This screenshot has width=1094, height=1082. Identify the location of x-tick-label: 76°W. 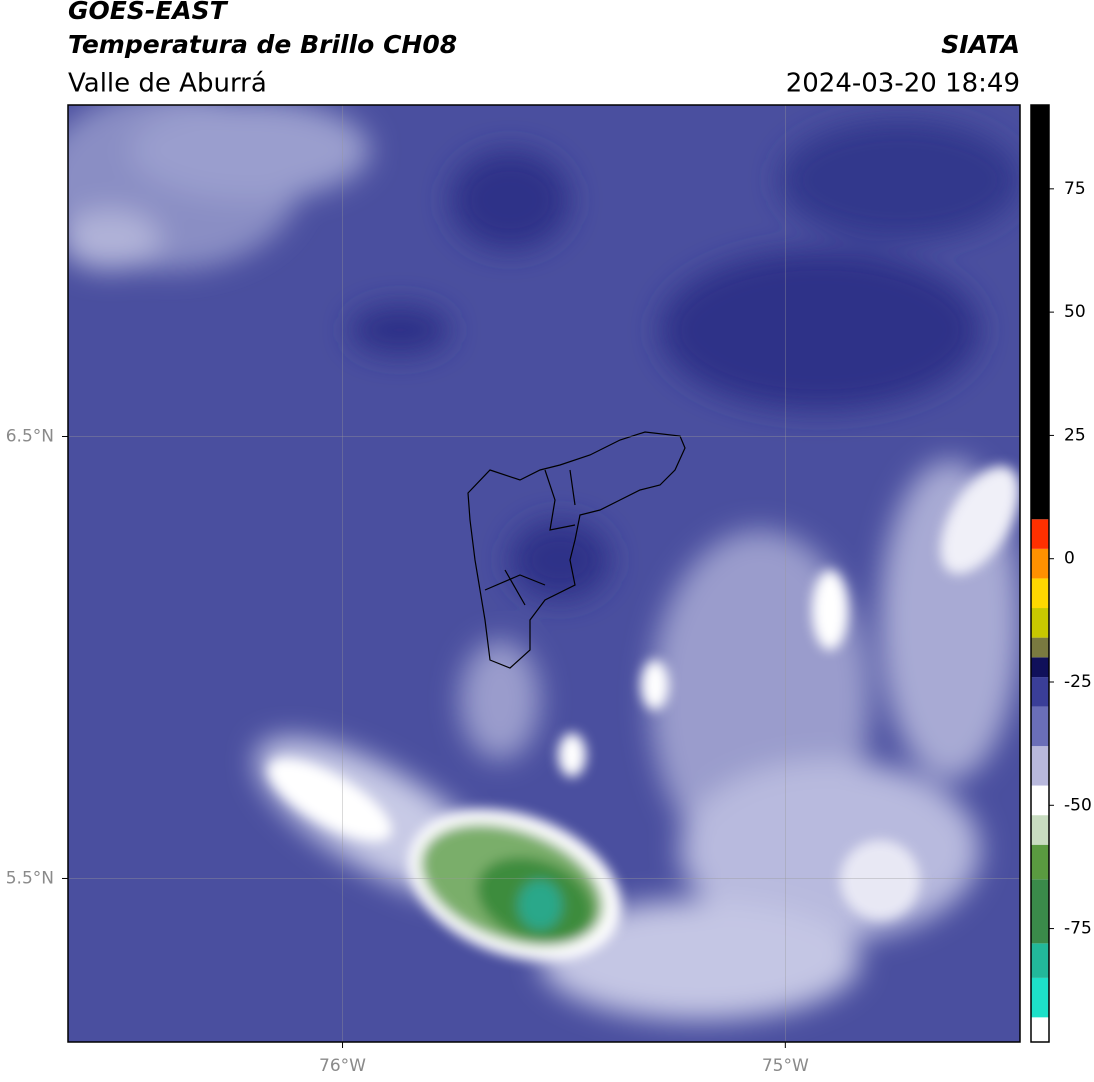
(342, 1066).